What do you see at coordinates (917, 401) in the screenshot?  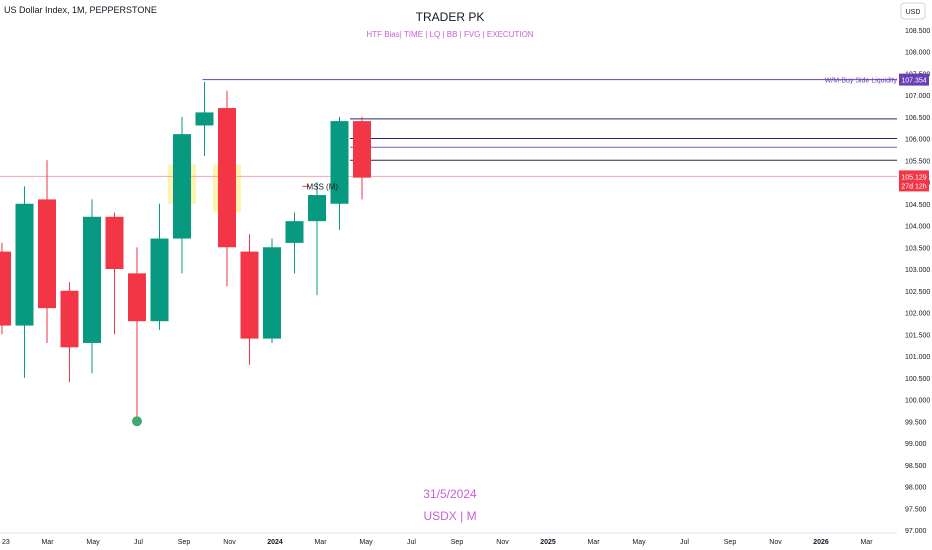 I see `price-tick-label: 100.000` at bounding box center [917, 401].